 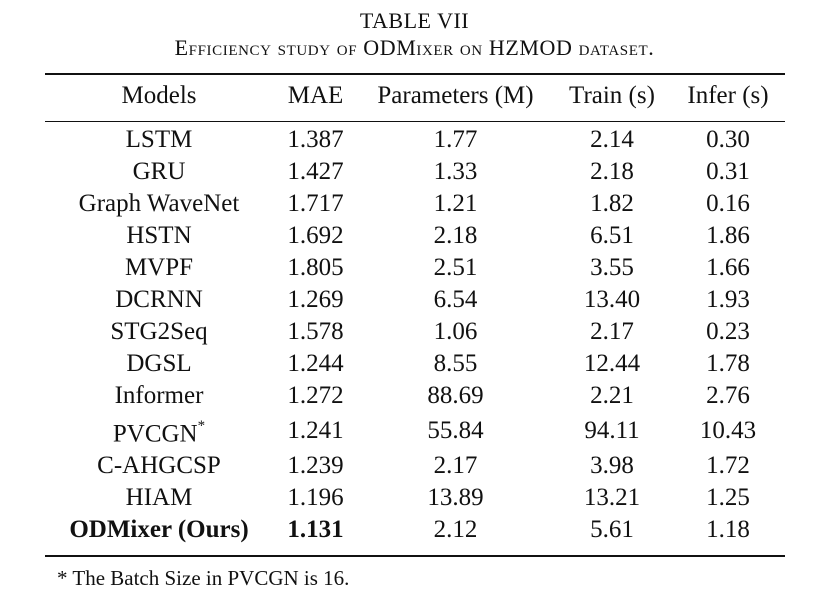 I want to click on infer-value: 1.66, so click(x=728, y=267).